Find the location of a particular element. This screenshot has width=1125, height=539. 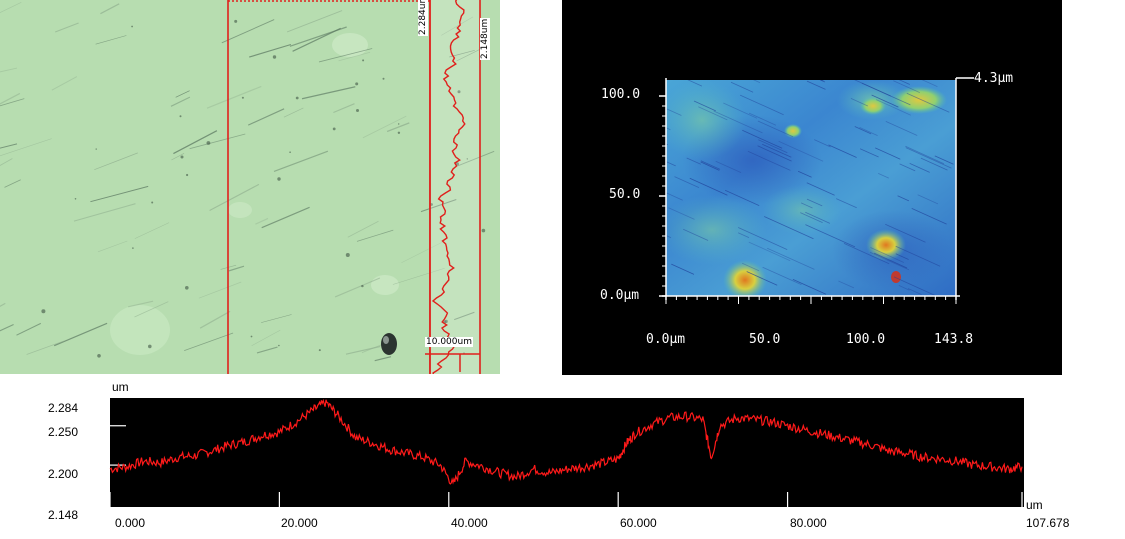

x-tick-label: 20.000 is located at coordinates (299, 523).